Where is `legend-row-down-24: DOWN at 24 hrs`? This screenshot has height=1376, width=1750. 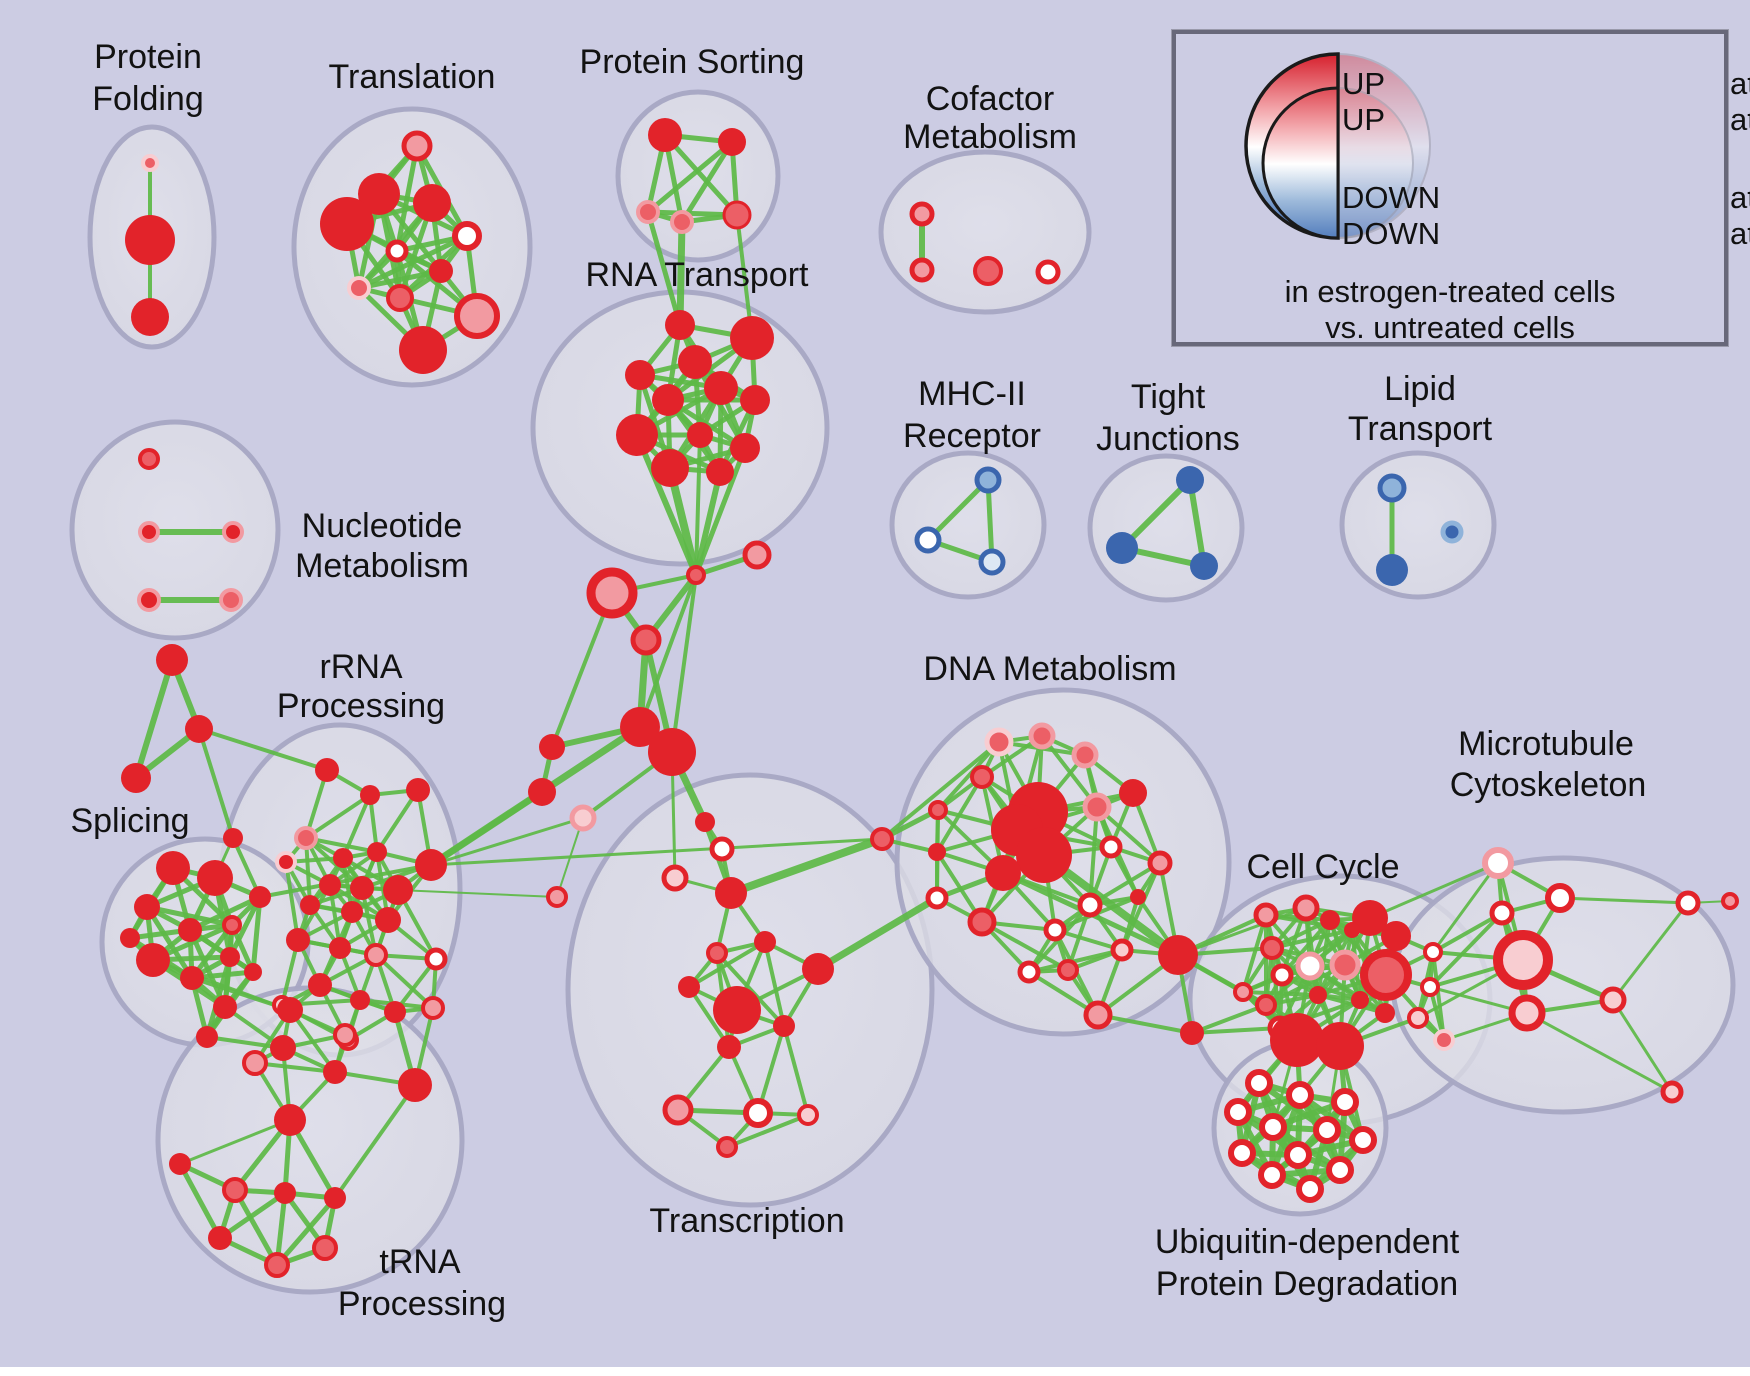
legend-row-down-24: DOWN at 24 hrs is located at coordinates (1546, 234).